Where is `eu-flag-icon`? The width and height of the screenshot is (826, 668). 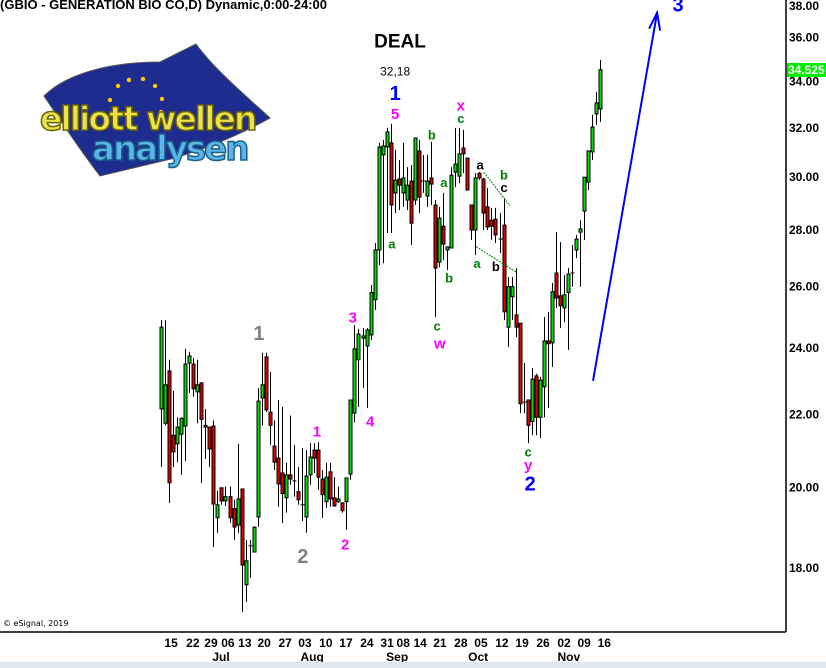 eu-flag-icon is located at coordinates (157, 110).